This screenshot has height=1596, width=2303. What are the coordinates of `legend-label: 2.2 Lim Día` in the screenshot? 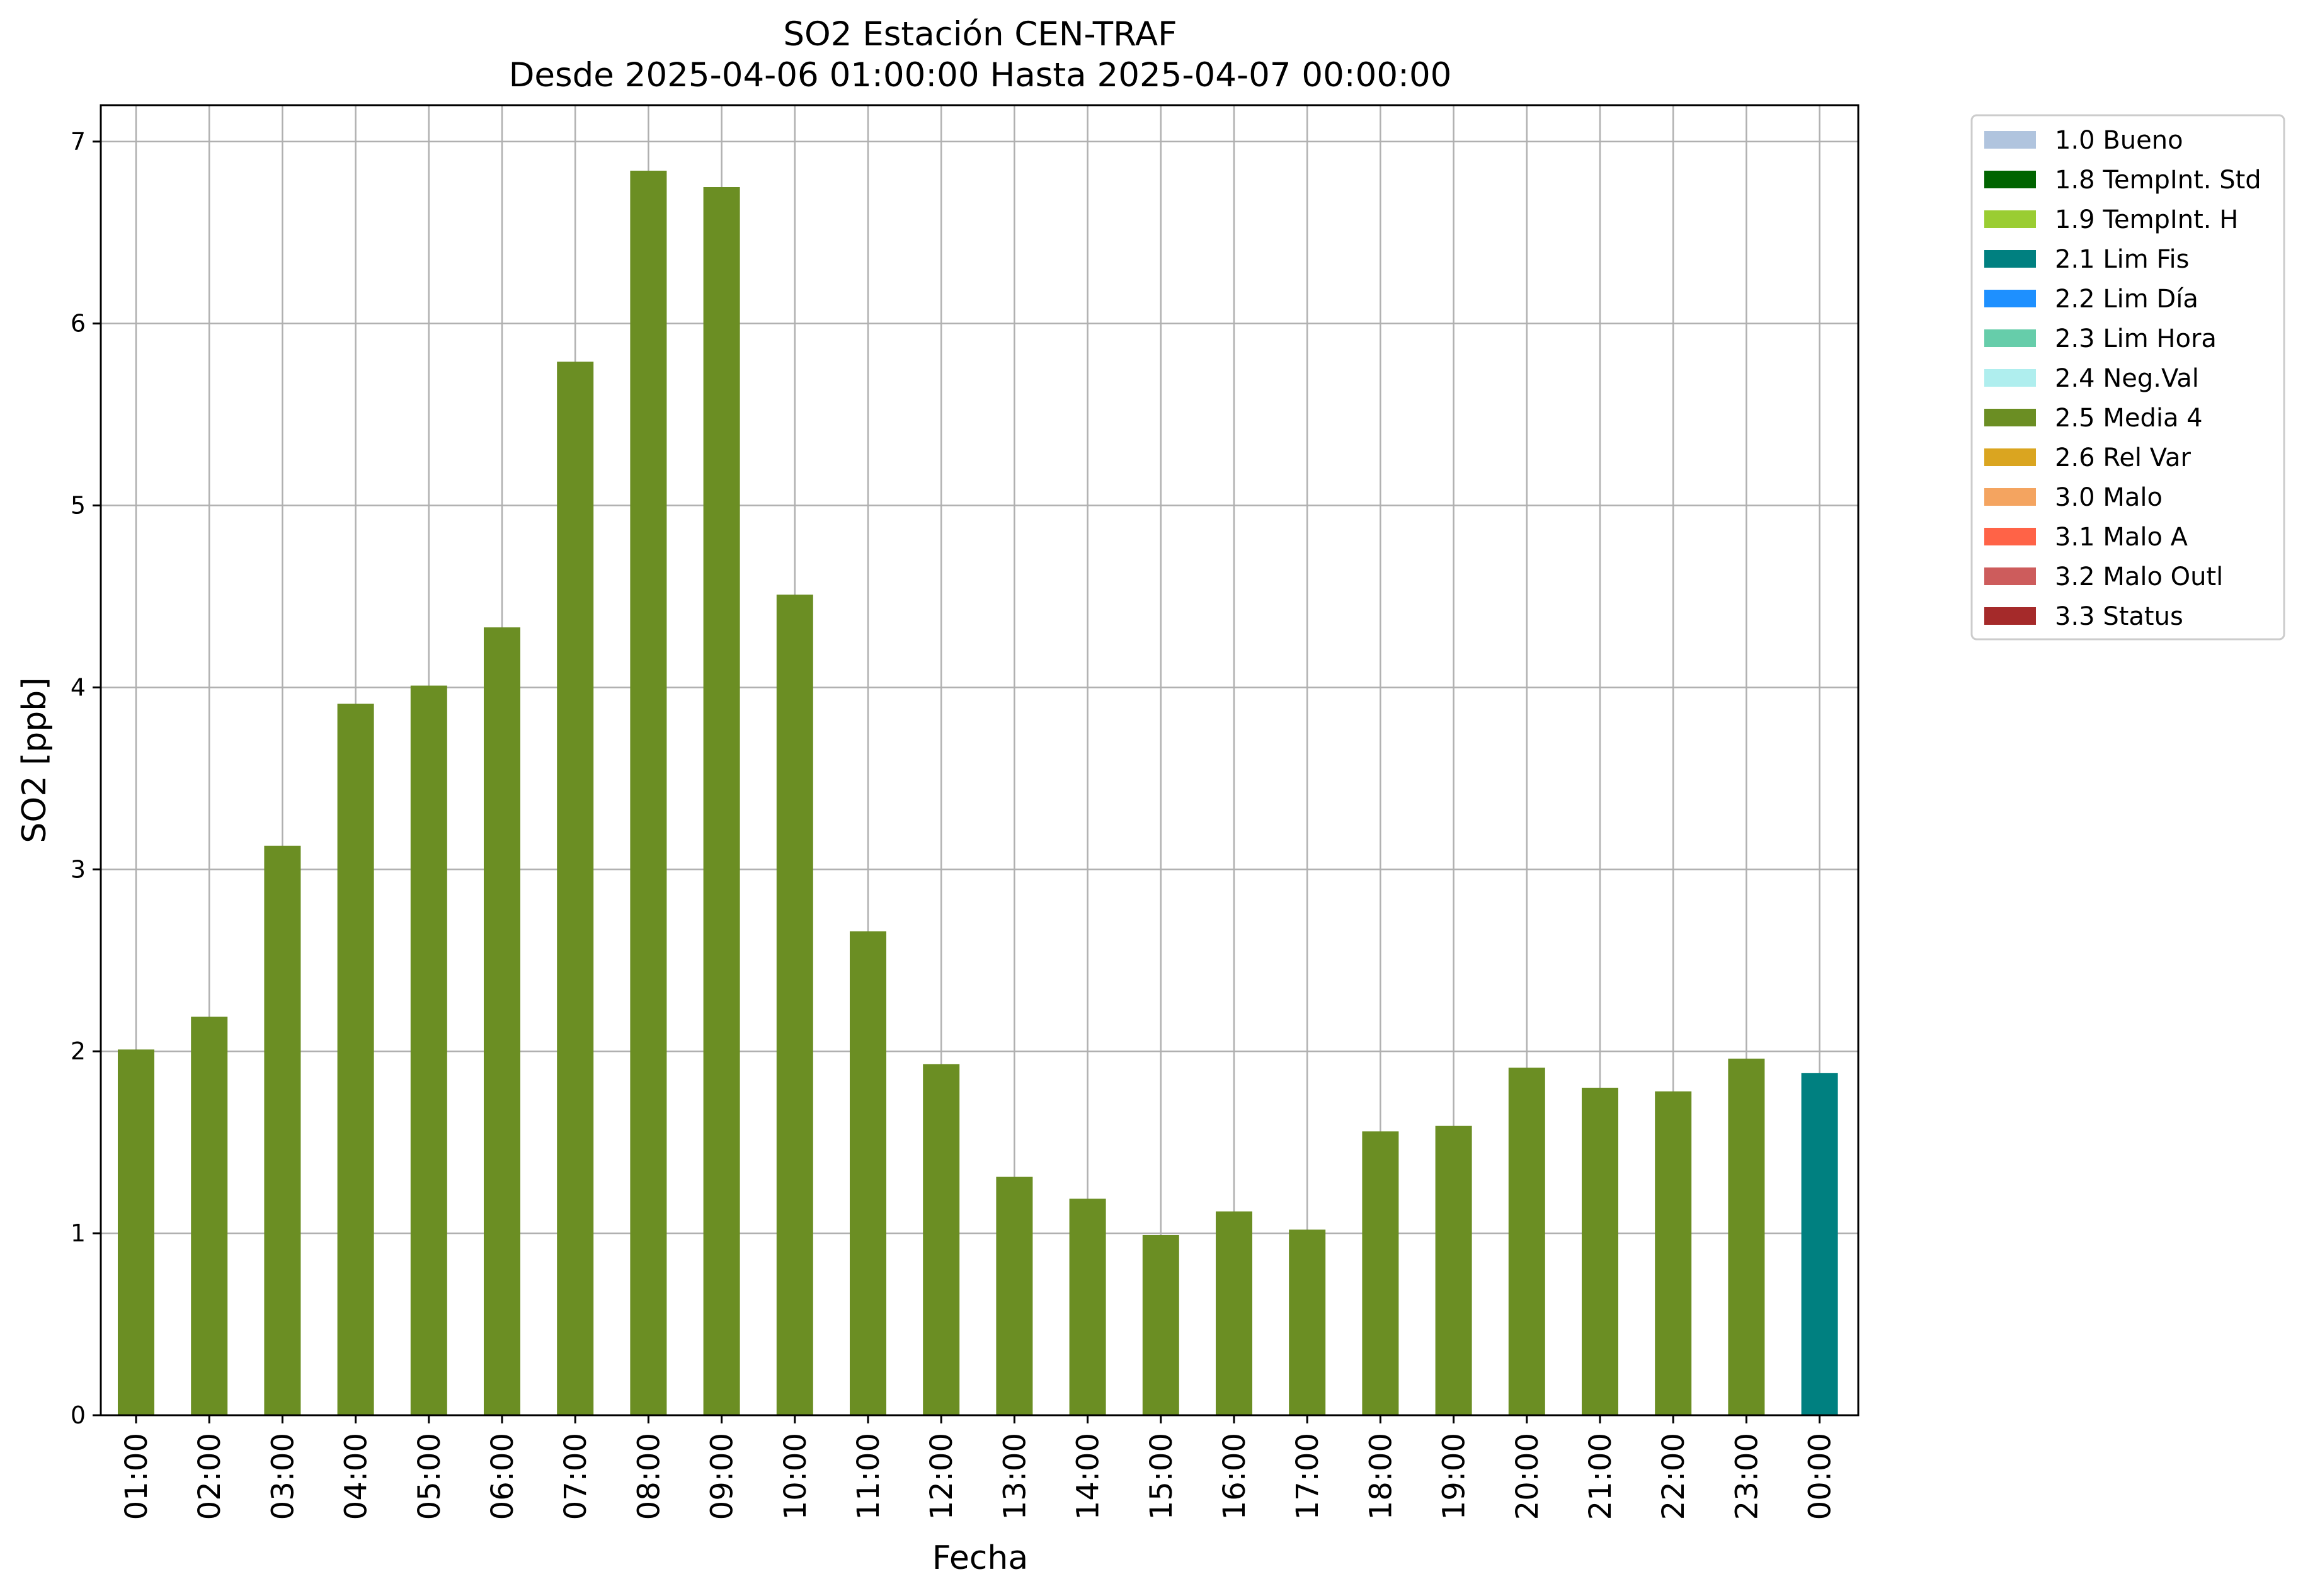 It's located at (2126, 299).